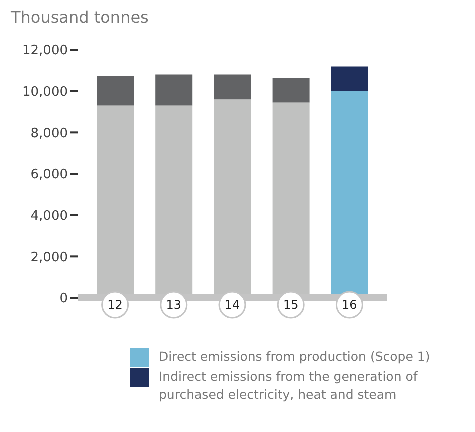  What do you see at coordinates (45, 92) in the screenshot?
I see `y-tick-label: 10,000` at bounding box center [45, 92].